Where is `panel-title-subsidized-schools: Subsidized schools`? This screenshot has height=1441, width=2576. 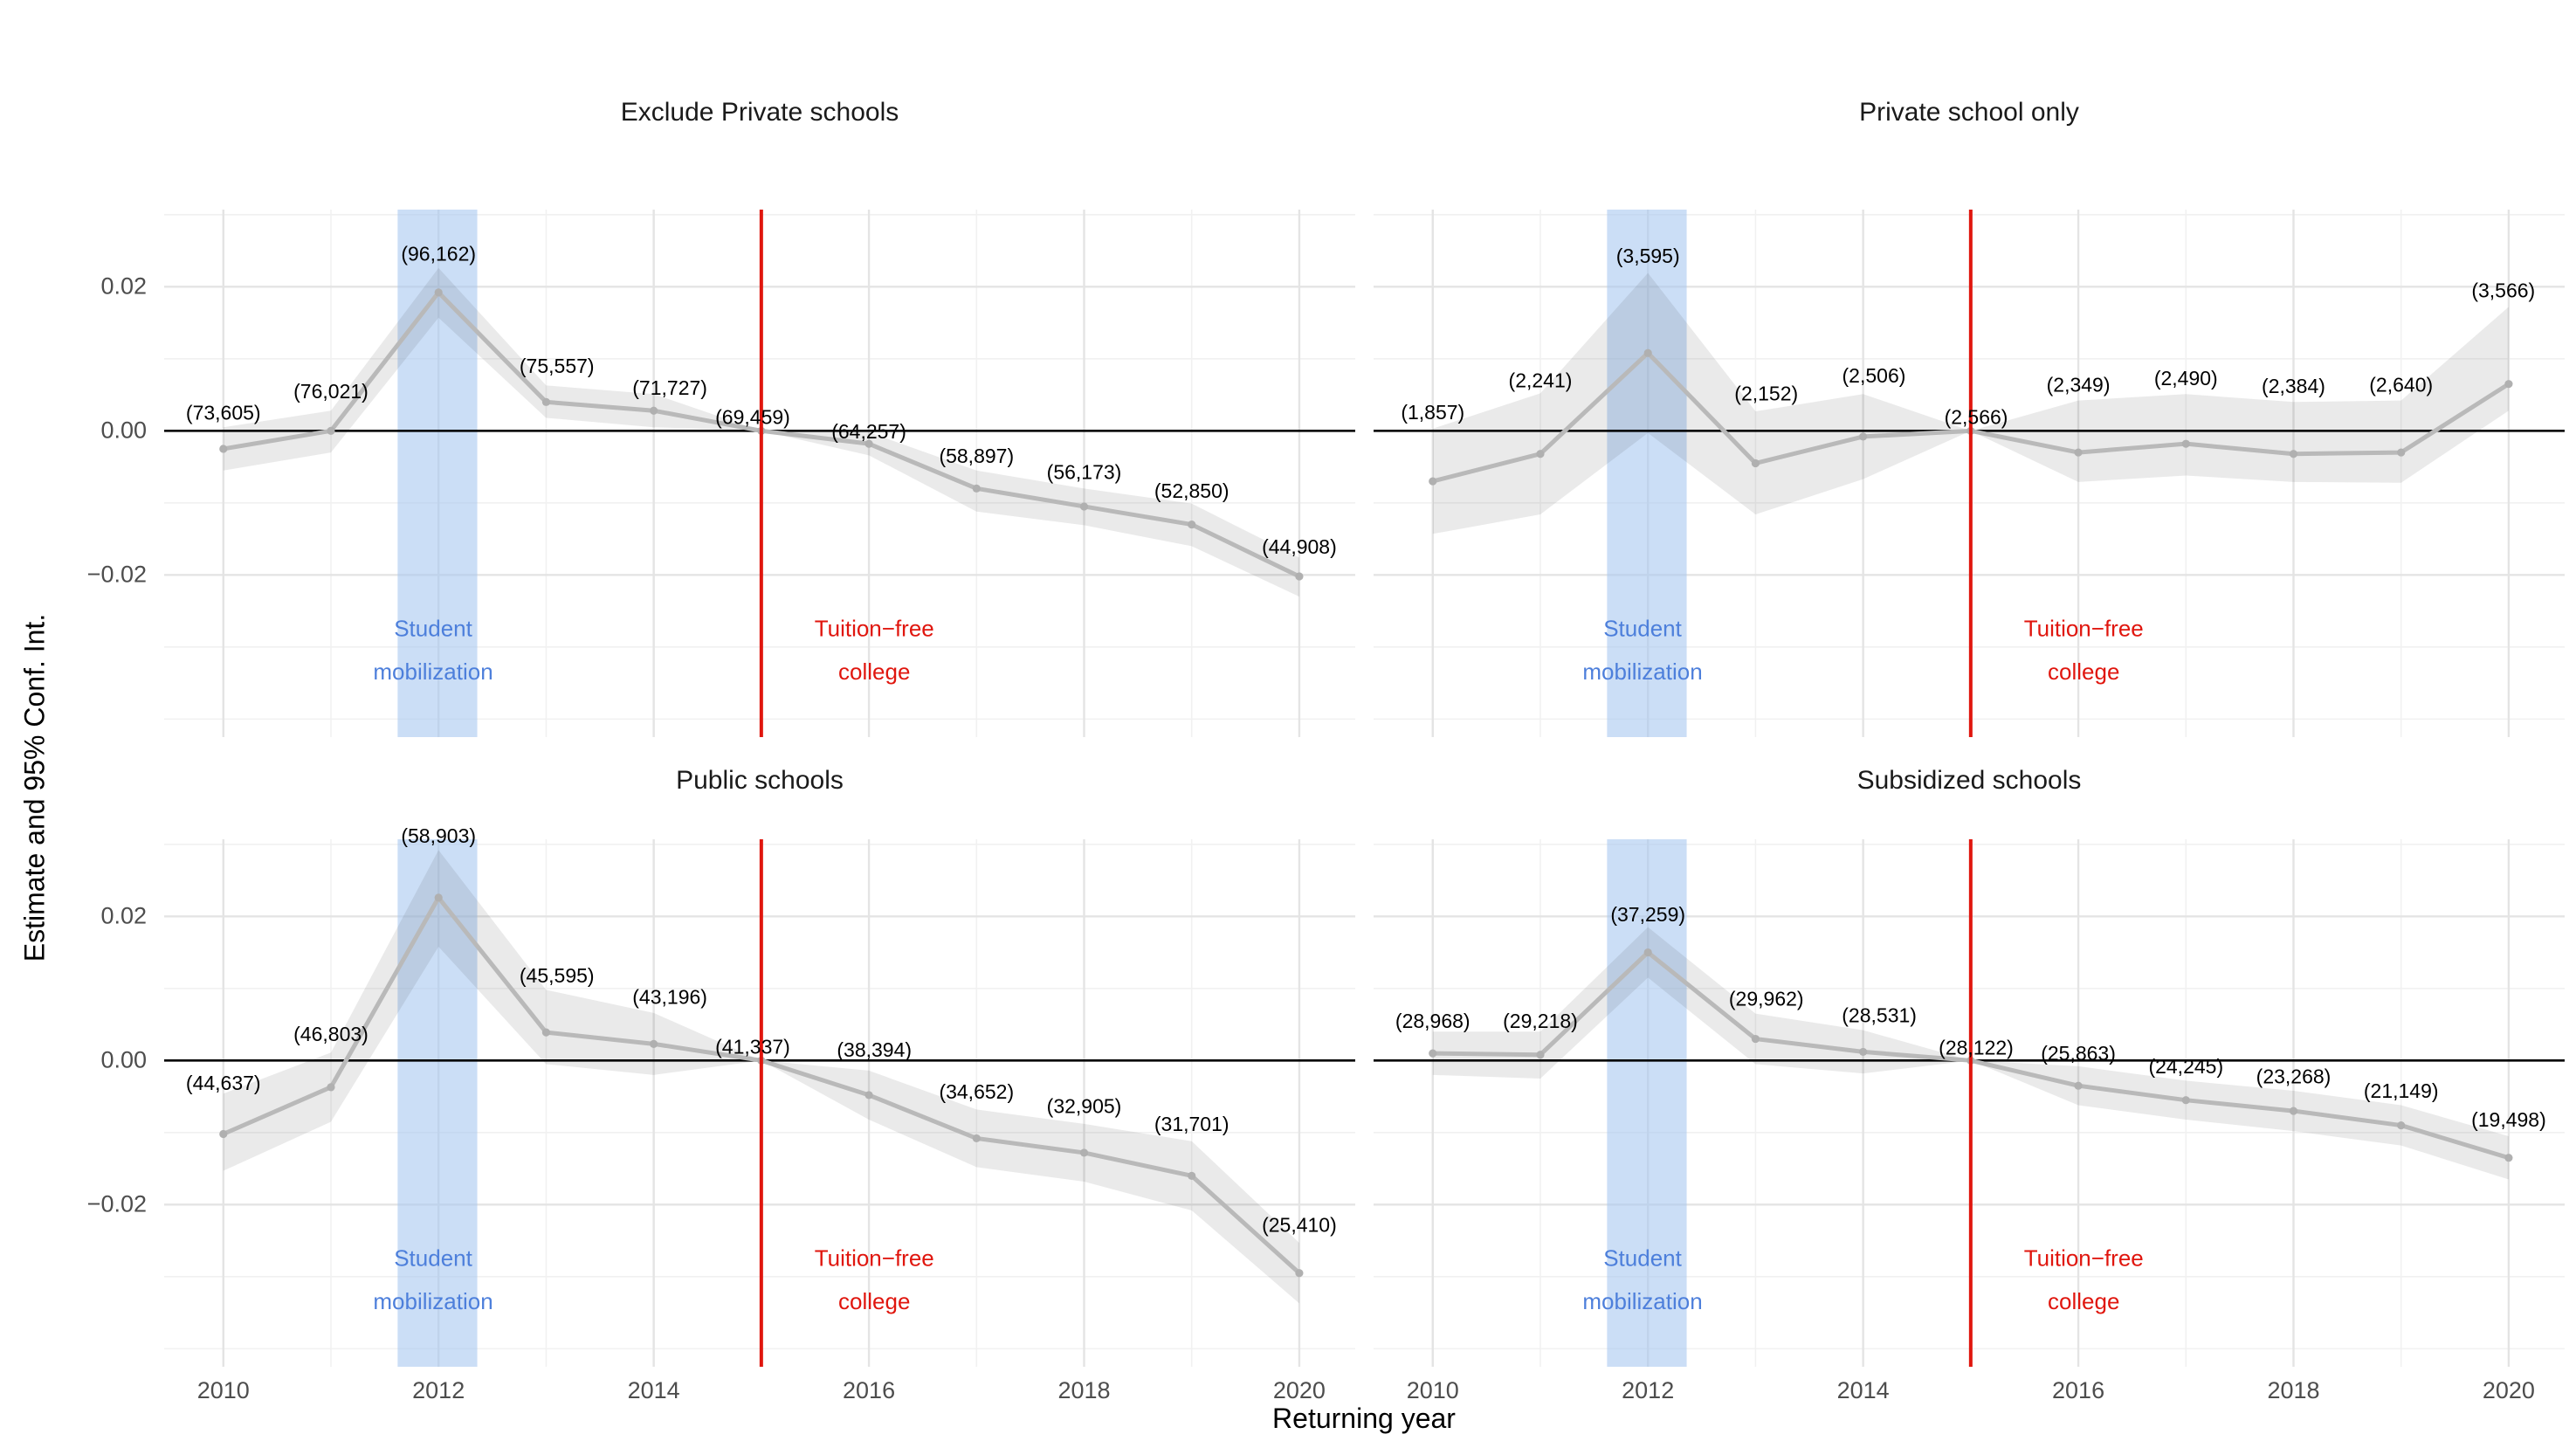 panel-title-subsidized-schools: Subsidized schools is located at coordinates (1969, 780).